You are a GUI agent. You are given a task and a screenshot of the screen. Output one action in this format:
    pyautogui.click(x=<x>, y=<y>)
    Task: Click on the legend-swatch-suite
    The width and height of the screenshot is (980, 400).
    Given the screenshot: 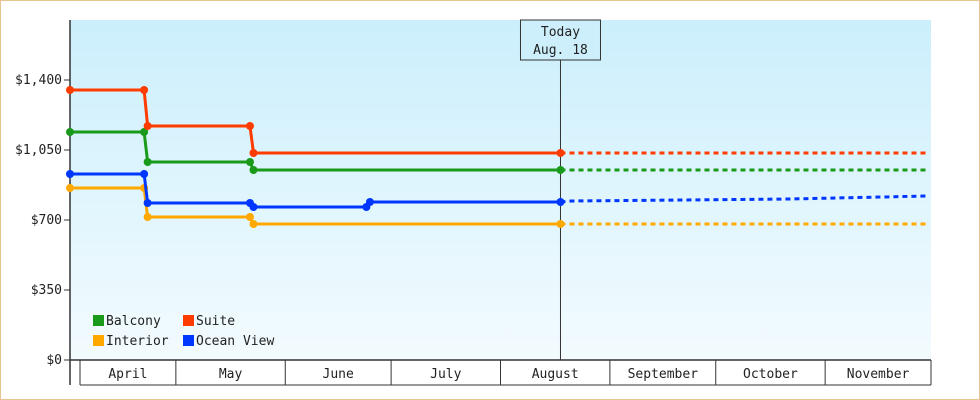 What is the action you would take?
    pyautogui.click(x=188, y=320)
    